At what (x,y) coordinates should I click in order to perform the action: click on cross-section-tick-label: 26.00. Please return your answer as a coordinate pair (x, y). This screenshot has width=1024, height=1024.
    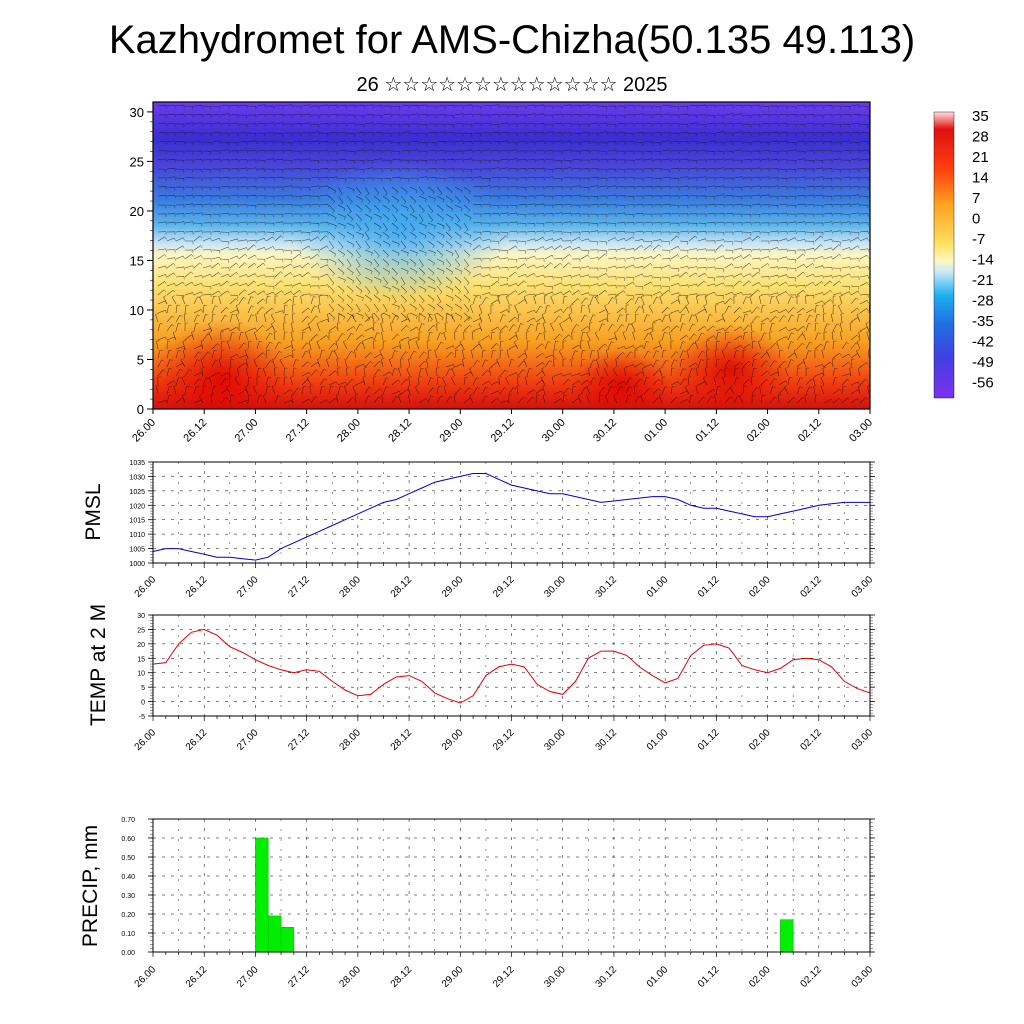
    Looking at the image, I should click on (144, 431).